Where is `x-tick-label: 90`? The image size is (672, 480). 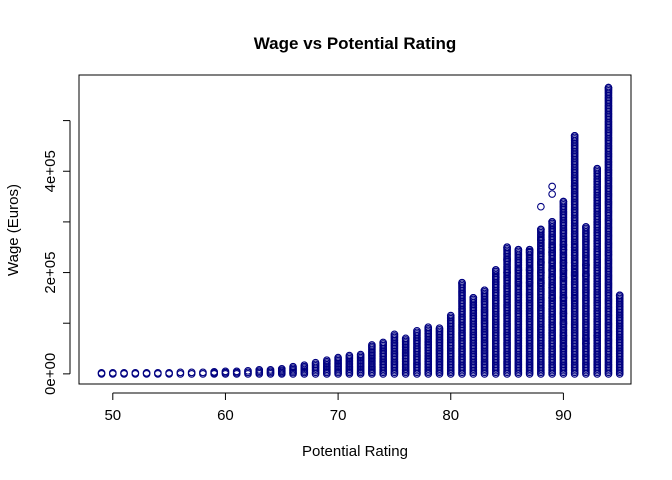
x-tick-label: 90 is located at coordinates (563, 415).